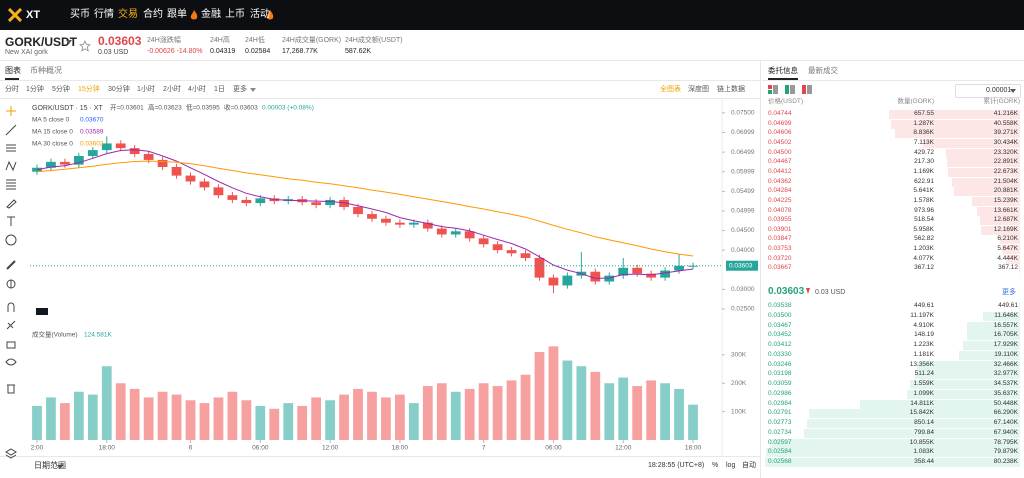 The width and height of the screenshot is (1024, 478). I want to click on tab: 币种概况, so click(46, 70).